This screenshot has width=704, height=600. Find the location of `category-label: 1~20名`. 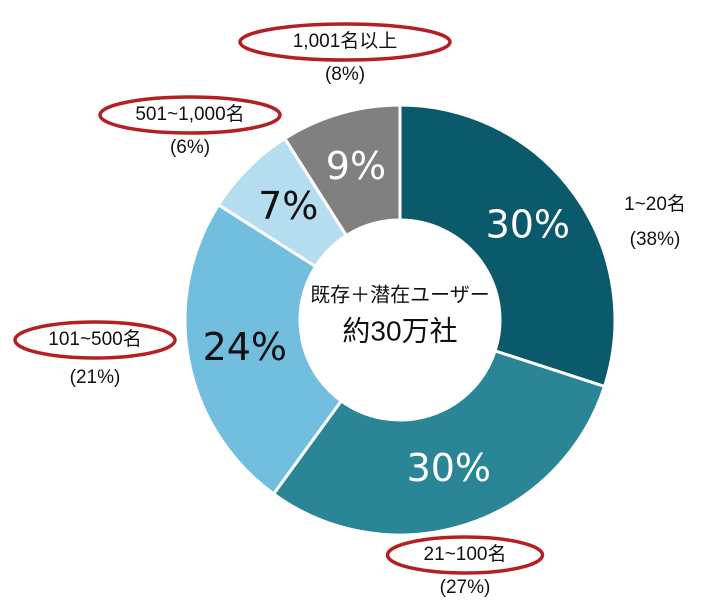

category-label: 1~20名 is located at coordinates (655, 204).